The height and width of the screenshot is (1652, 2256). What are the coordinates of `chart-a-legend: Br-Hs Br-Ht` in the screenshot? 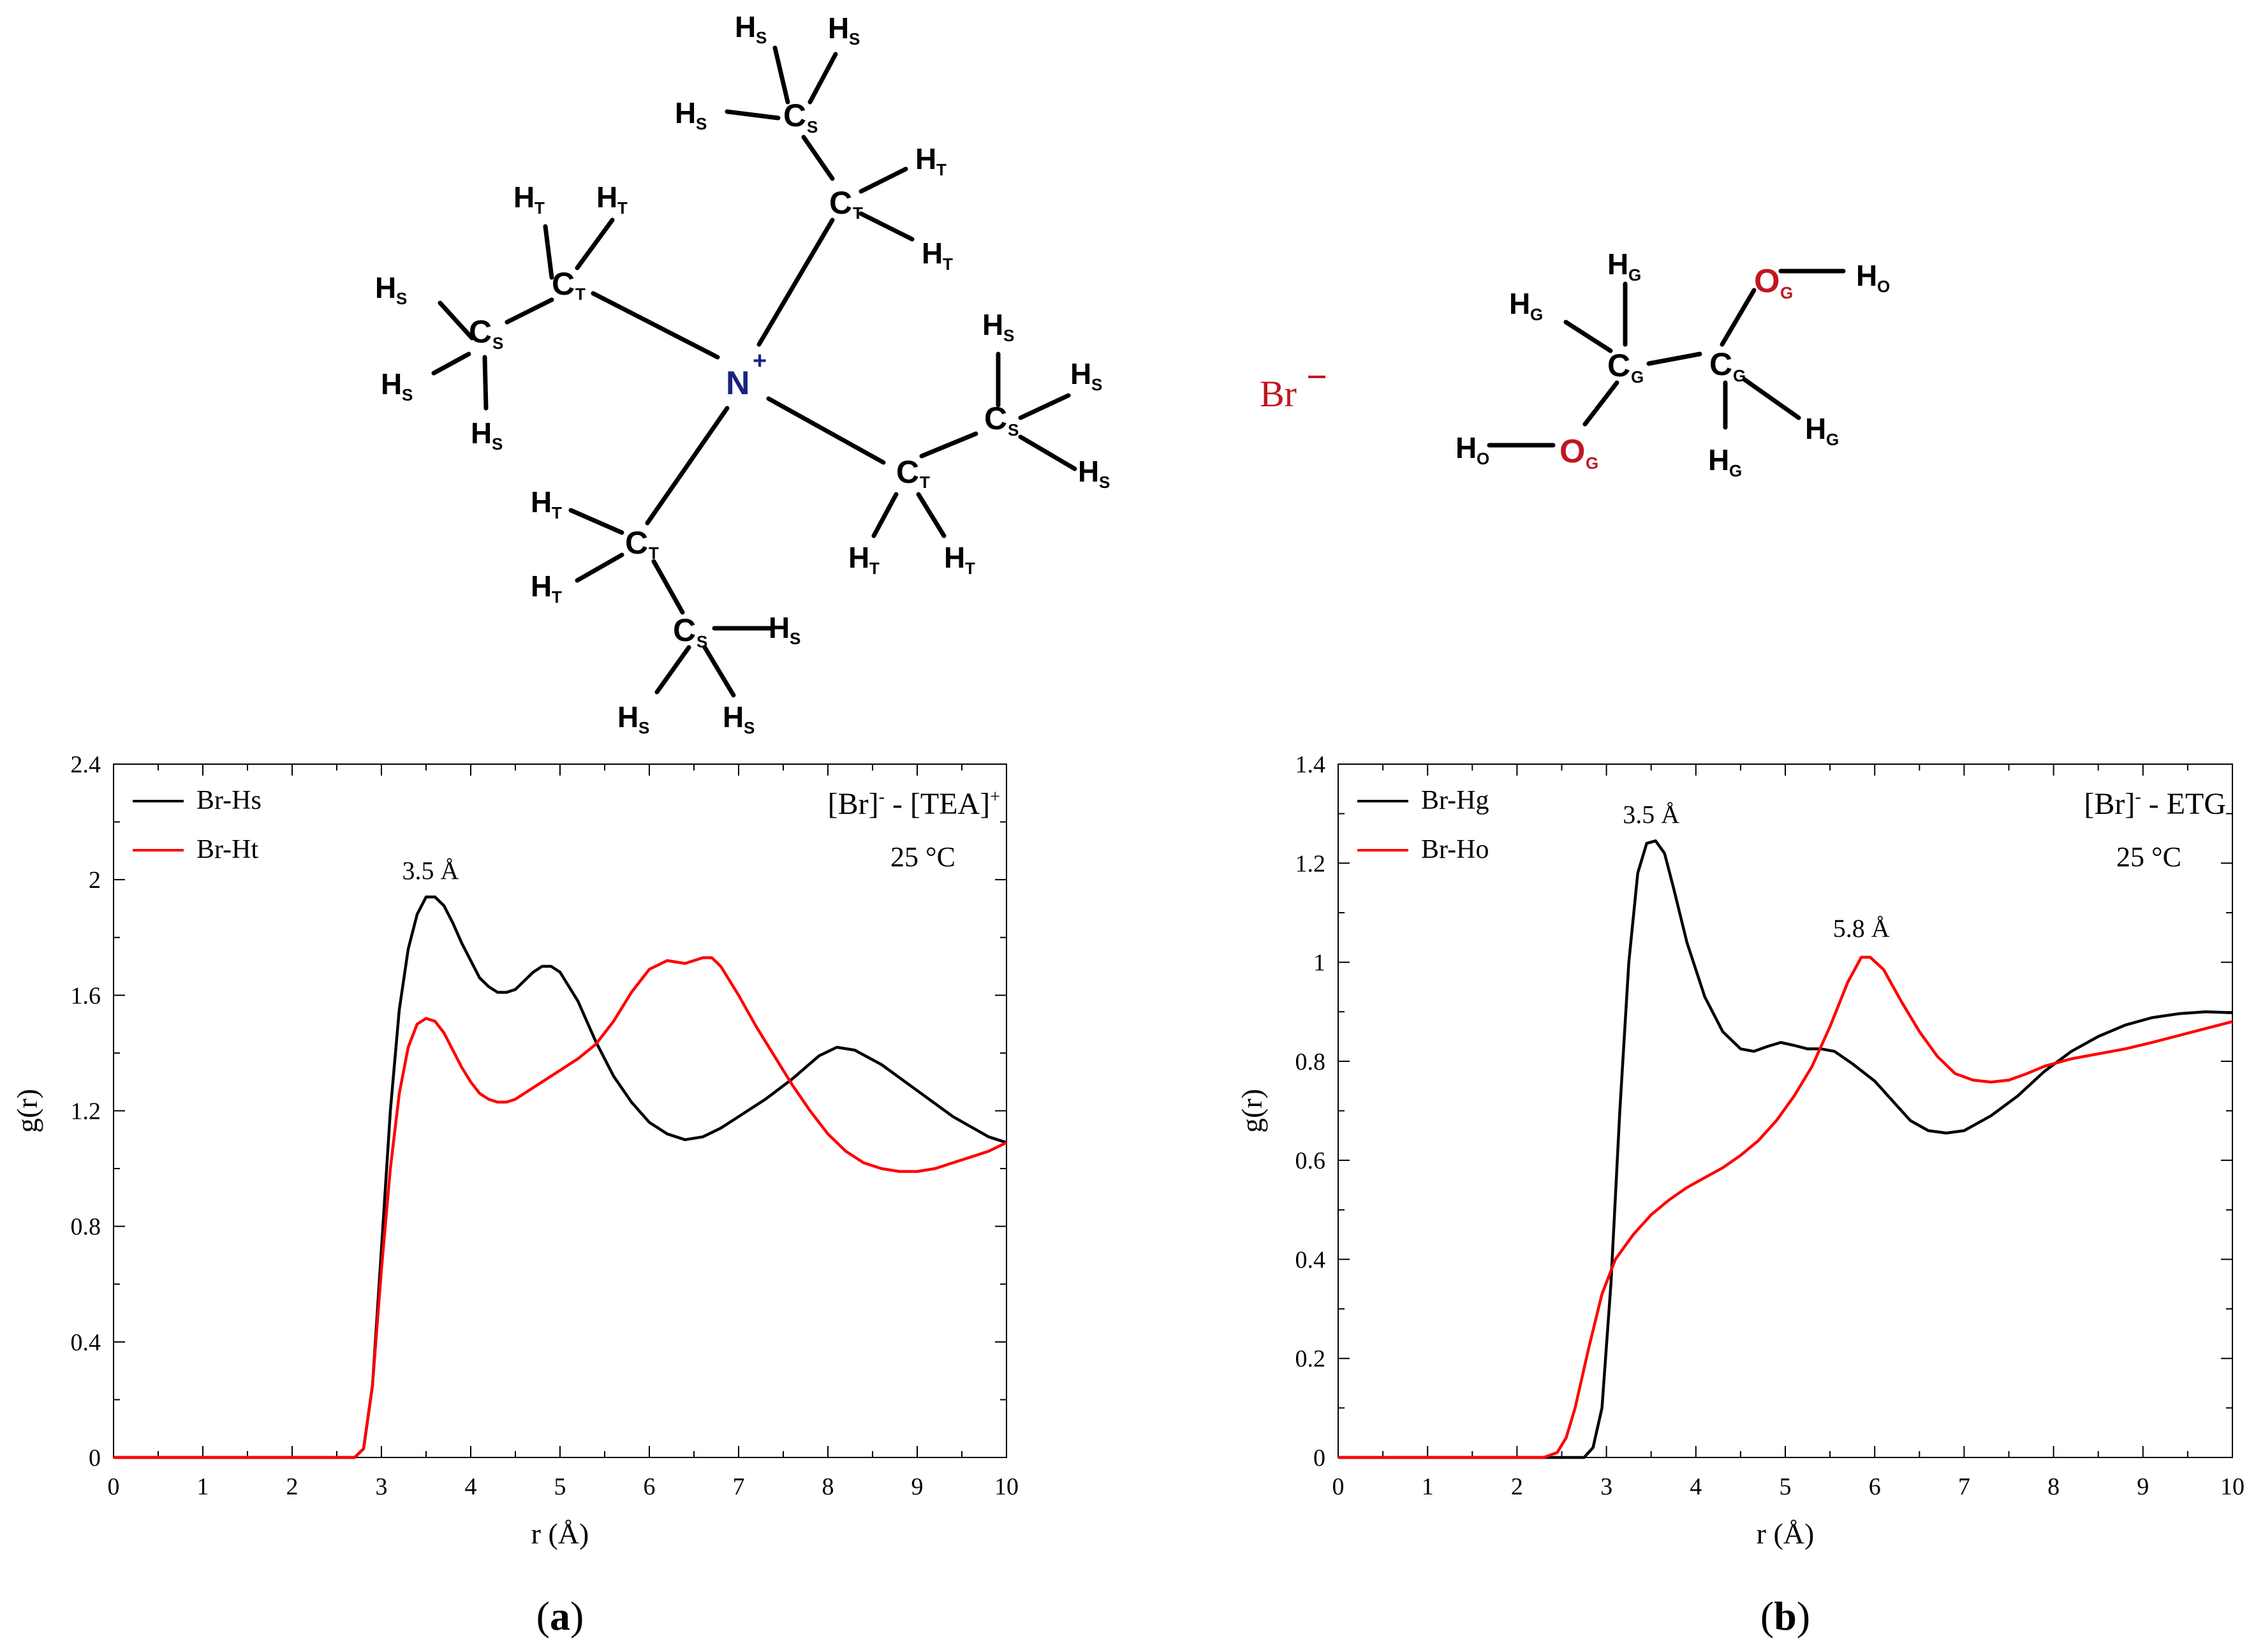 It's located at (197, 825).